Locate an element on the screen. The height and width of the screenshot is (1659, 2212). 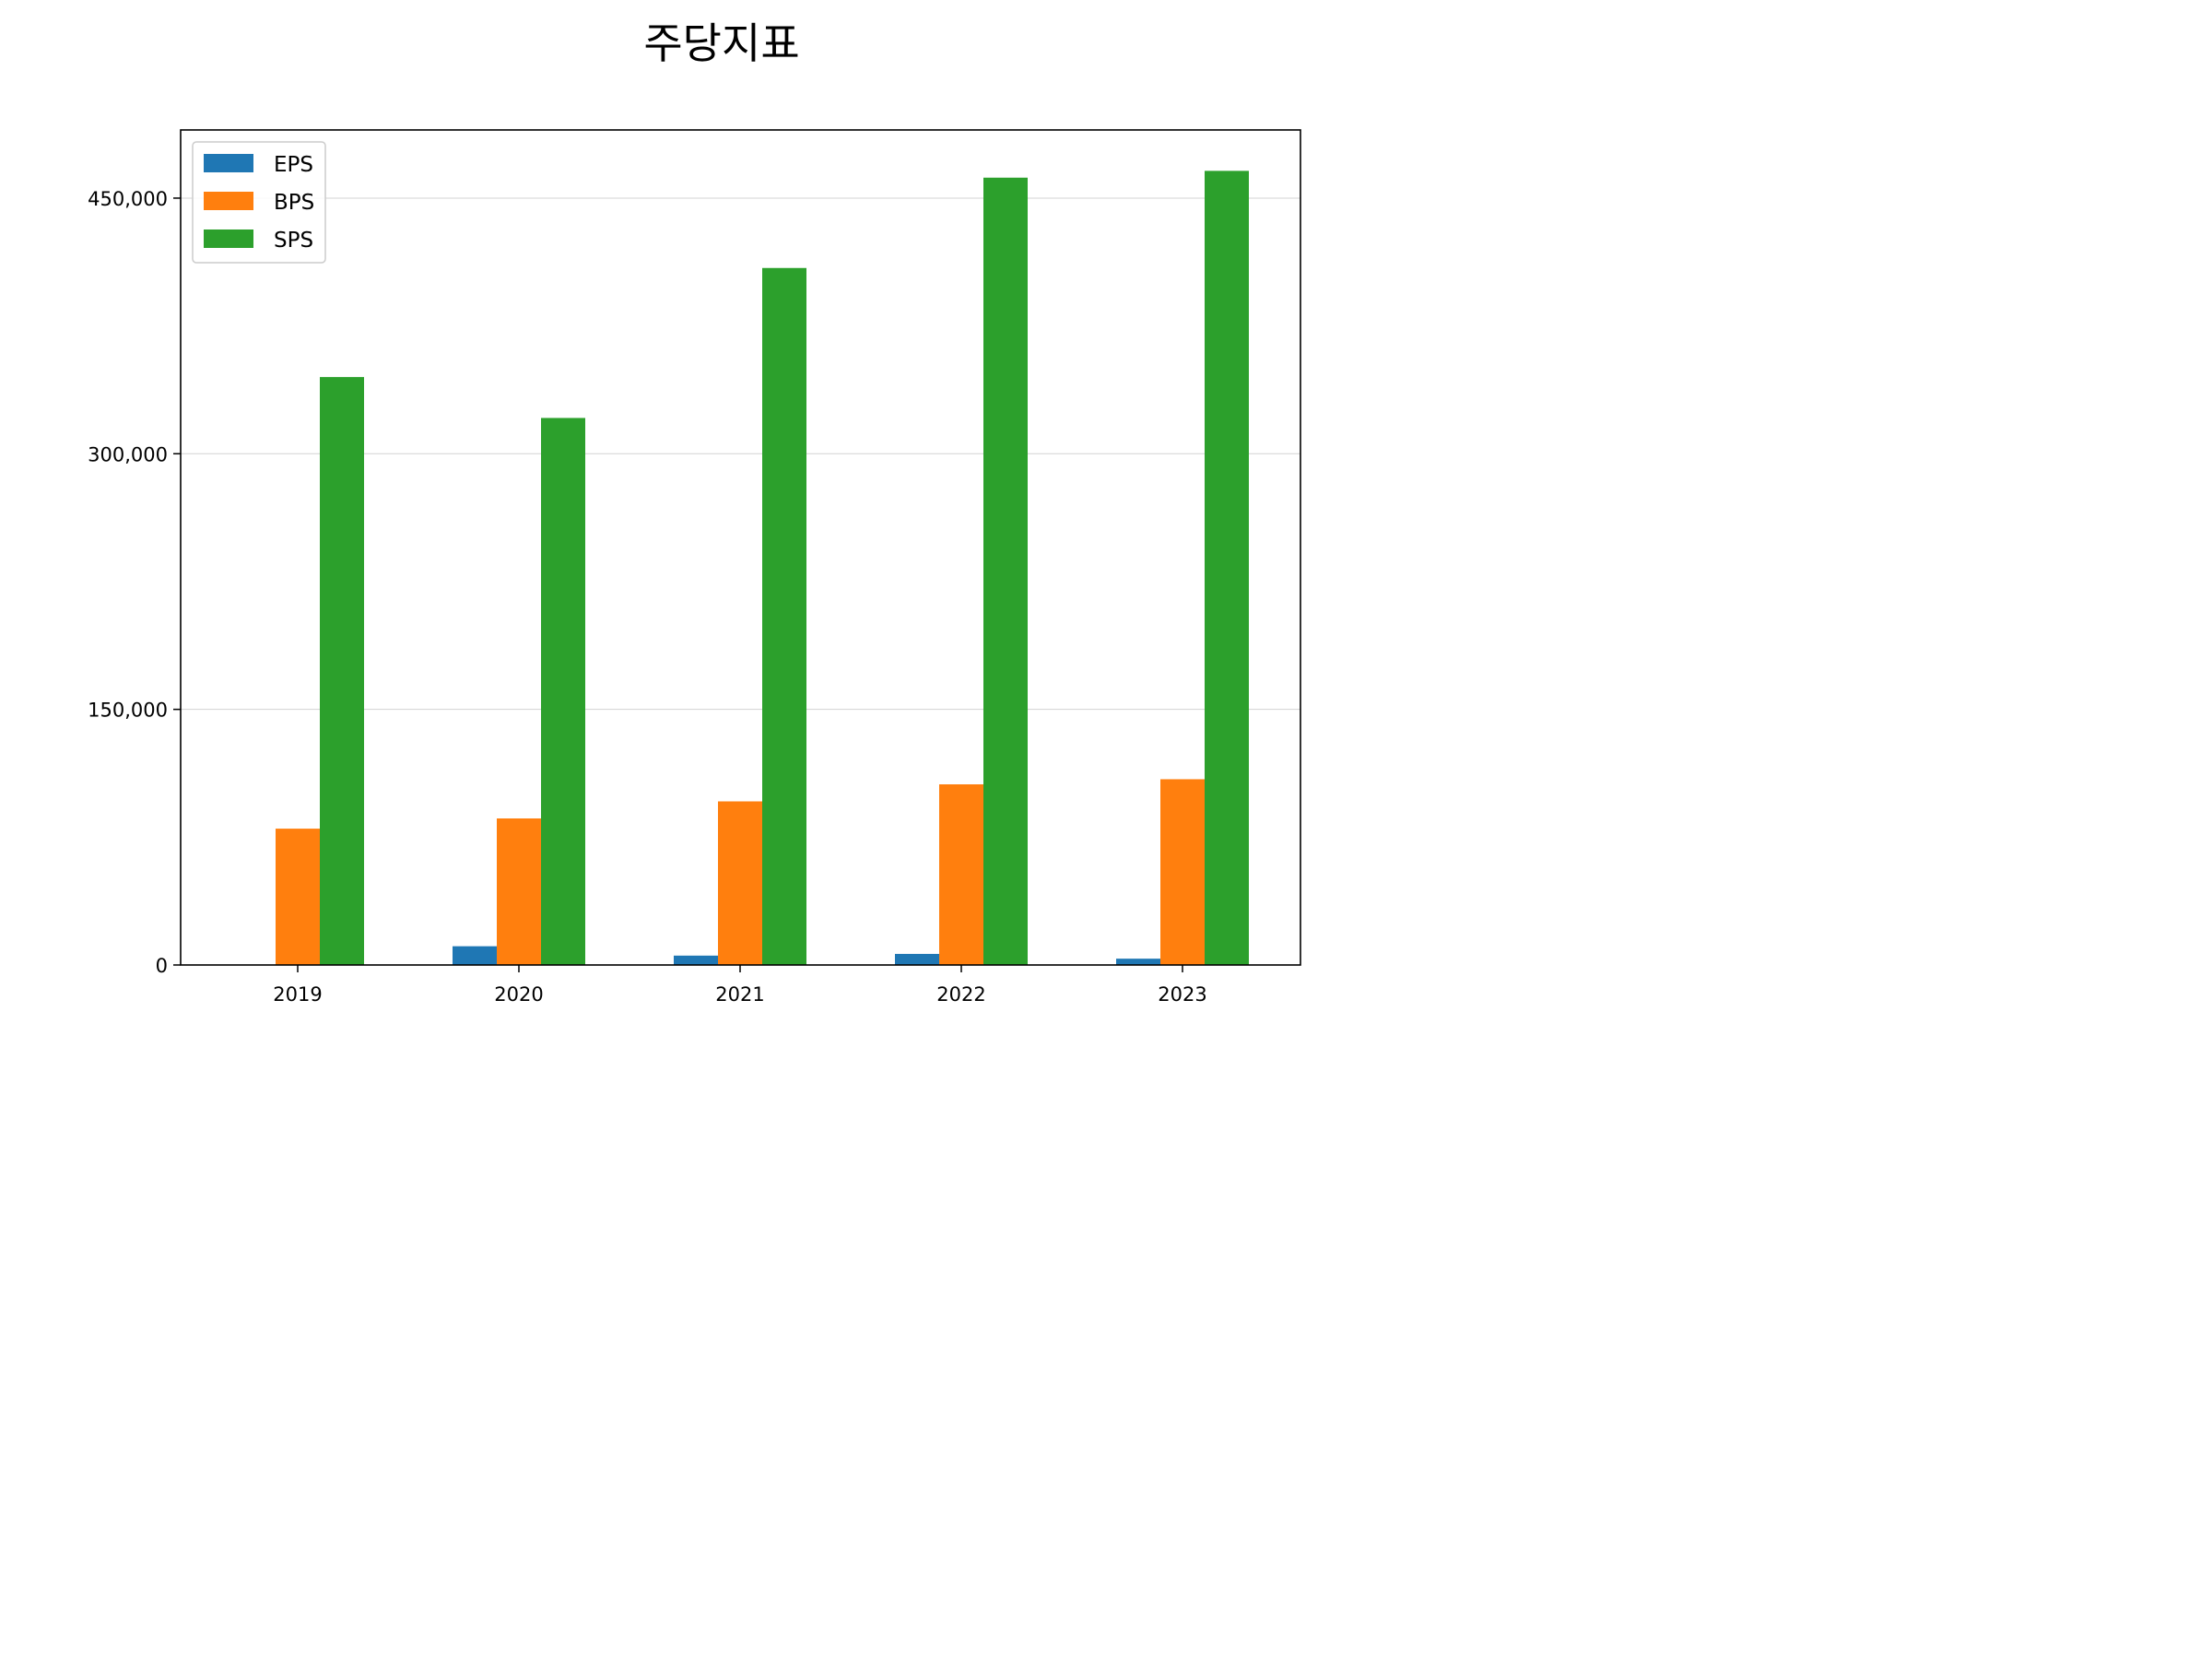
bar-sps-2019 is located at coordinates (342, 671).